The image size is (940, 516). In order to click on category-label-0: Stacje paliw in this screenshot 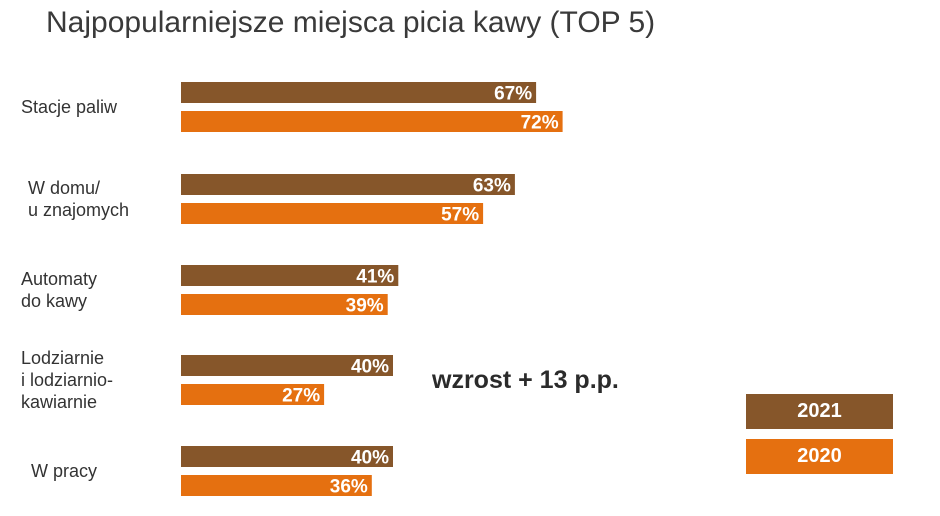, I will do `click(69, 107)`.